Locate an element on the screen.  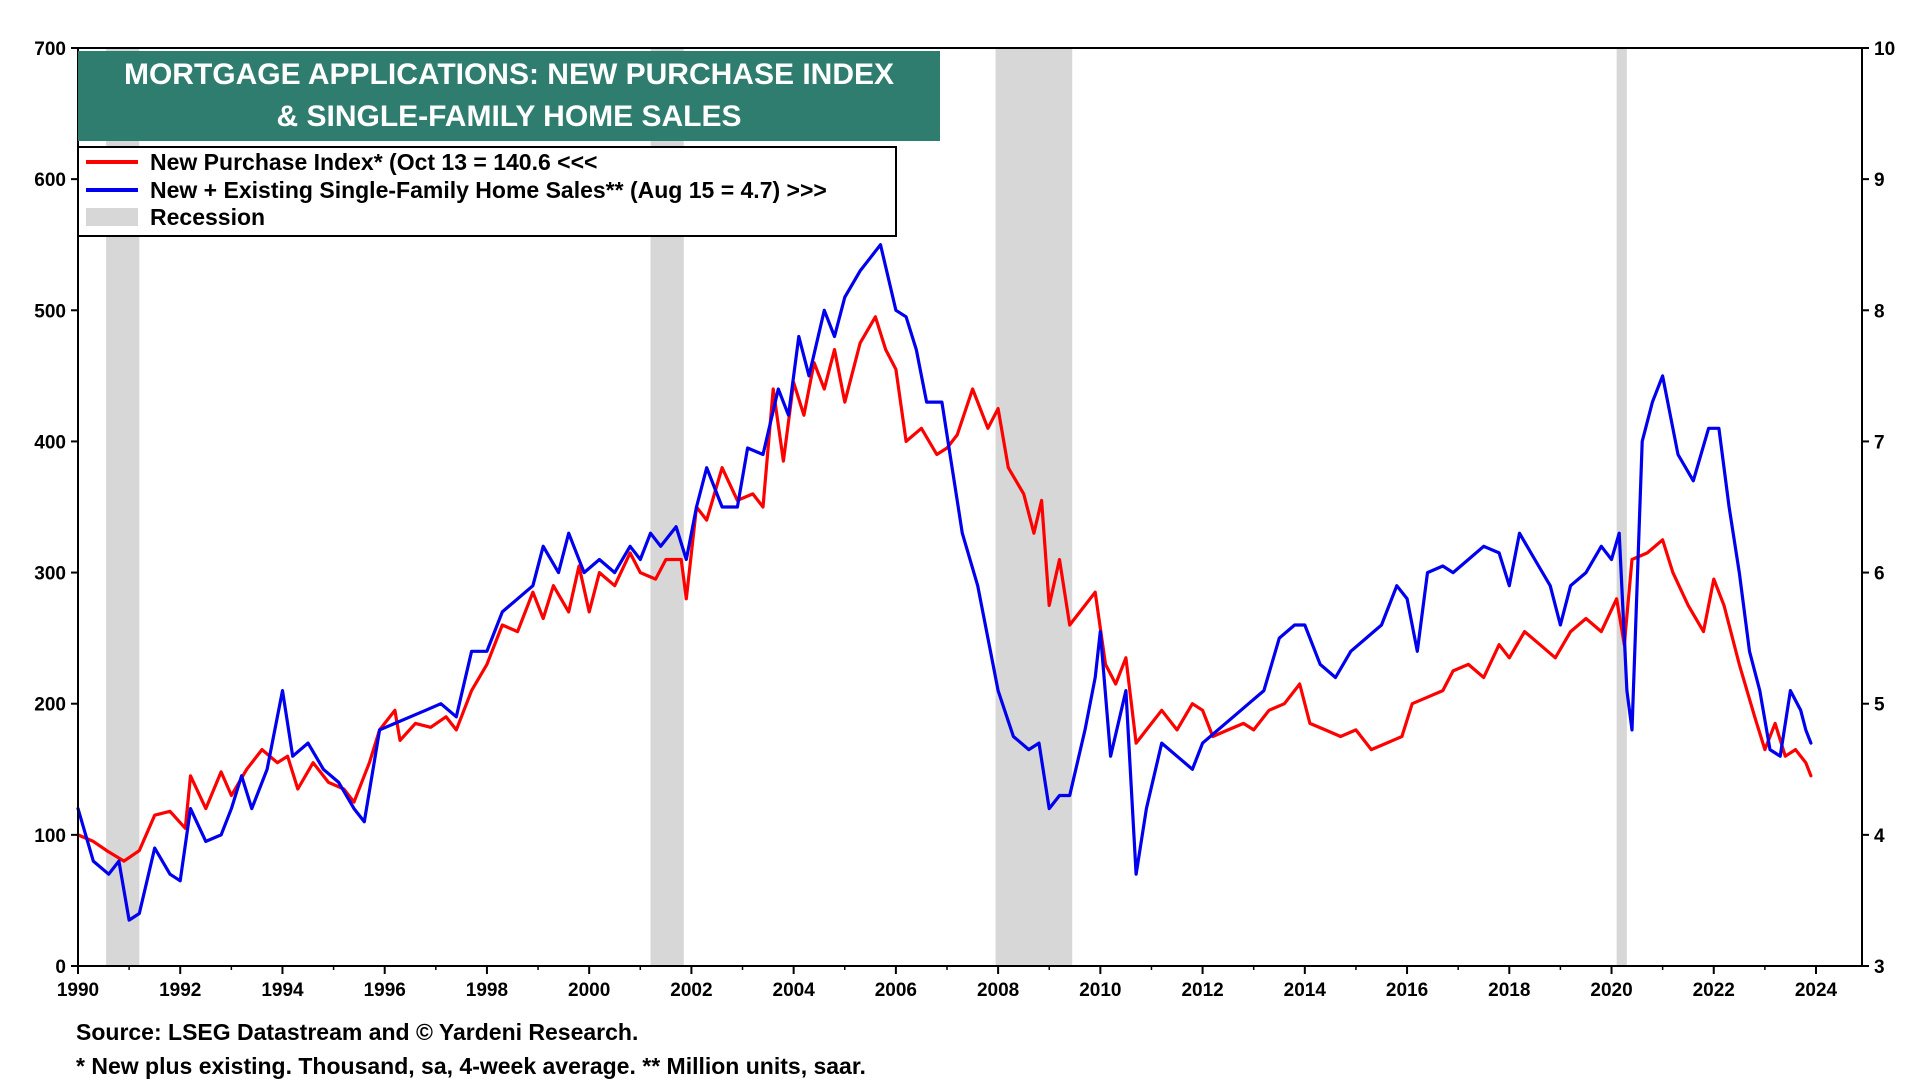
x-tick-label-2012: 2012 is located at coordinates (1202, 990).